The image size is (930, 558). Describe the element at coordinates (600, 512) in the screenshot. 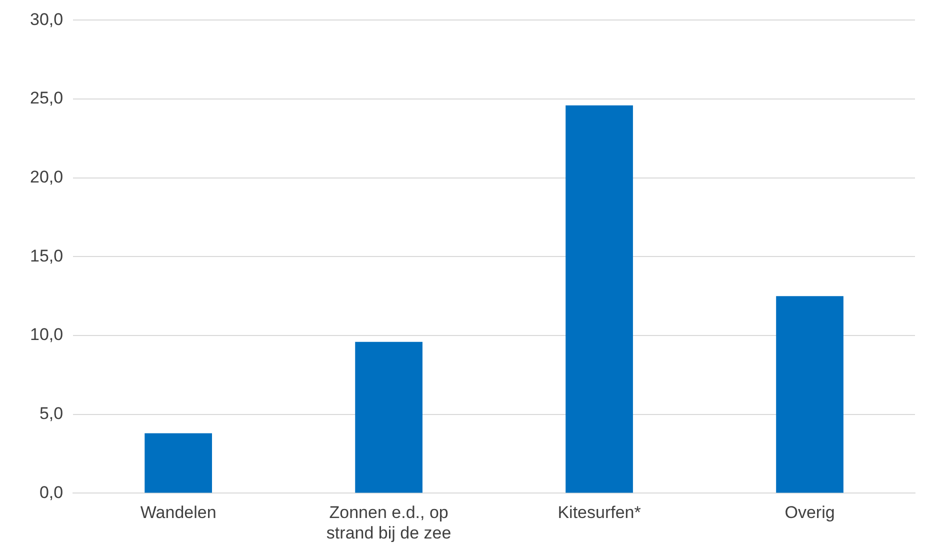

I see `x-tick-label: Kitesurfen*` at that location.